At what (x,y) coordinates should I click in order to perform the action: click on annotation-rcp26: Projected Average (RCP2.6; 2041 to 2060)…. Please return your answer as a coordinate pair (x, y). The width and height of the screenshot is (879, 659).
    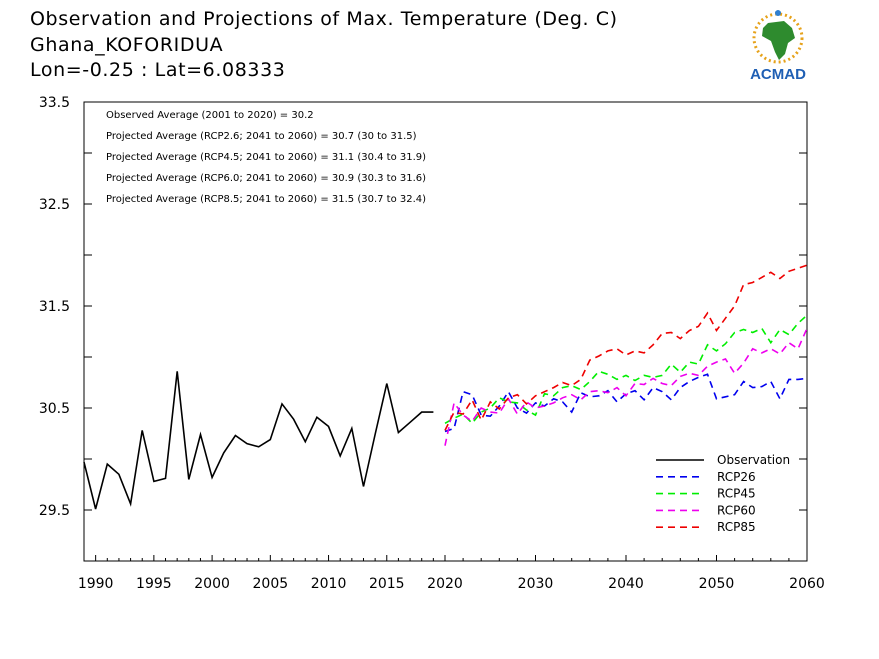
    Looking at the image, I should click on (261, 136).